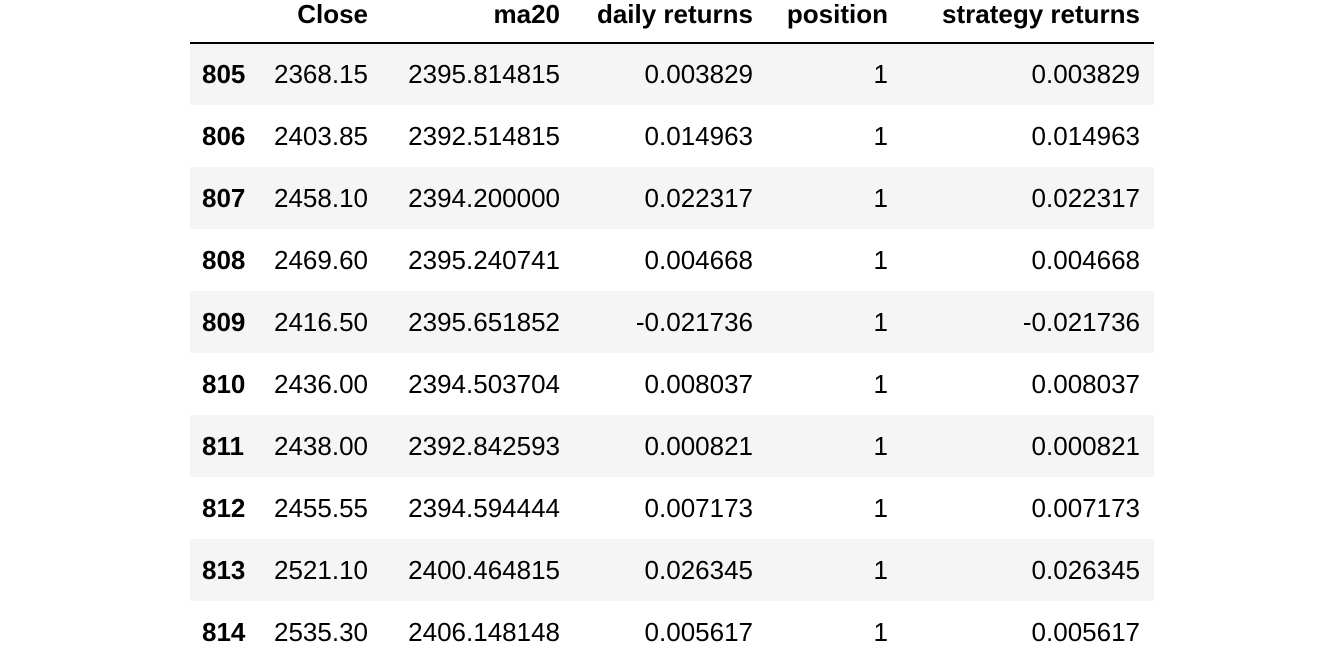 This screenshot has width=1344, height=663. Describe the element at coordinates (321, 445) in the screenshot. I see `cell-close: 2438.00` at that location.